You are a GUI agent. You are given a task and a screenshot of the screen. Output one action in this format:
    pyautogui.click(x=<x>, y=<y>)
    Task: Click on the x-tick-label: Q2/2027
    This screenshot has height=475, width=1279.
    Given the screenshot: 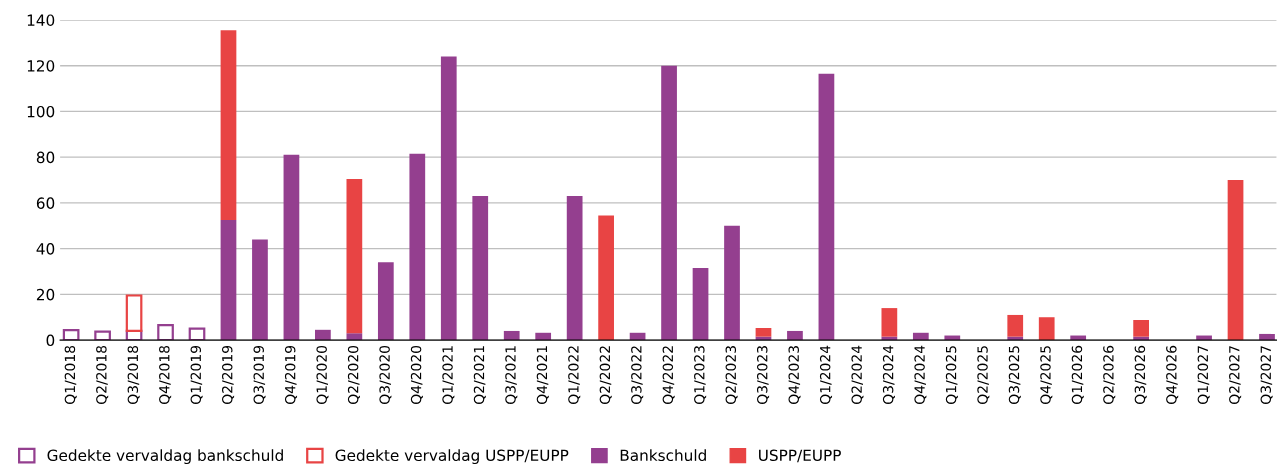 What is the action you would take?
    pyautogui.click(x=1235, y=375)
    